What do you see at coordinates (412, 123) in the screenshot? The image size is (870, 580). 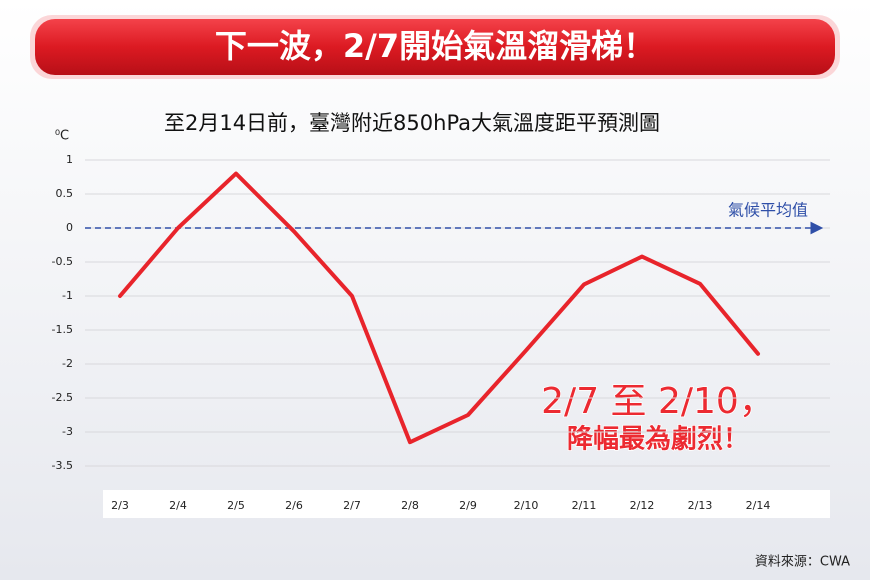 I see `chart-title: 至2月14日前，臺灣附近850hPa大氣溫度距平預測圖` at bounding box center [412, 123].